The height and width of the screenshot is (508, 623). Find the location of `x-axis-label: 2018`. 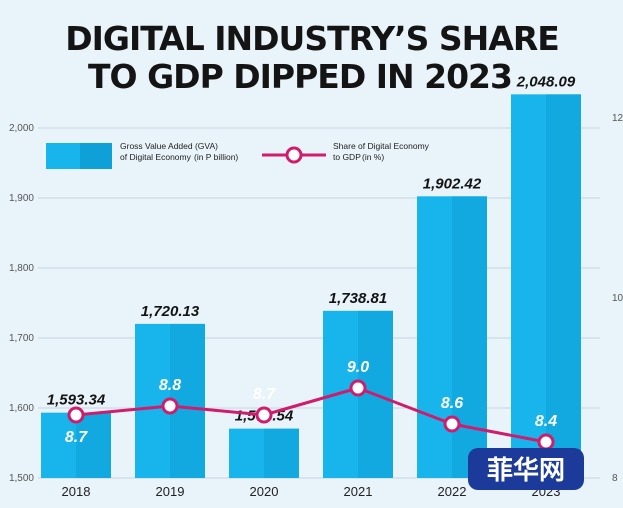

x-axis-label: 2018 is located at coordinates (76, 491).